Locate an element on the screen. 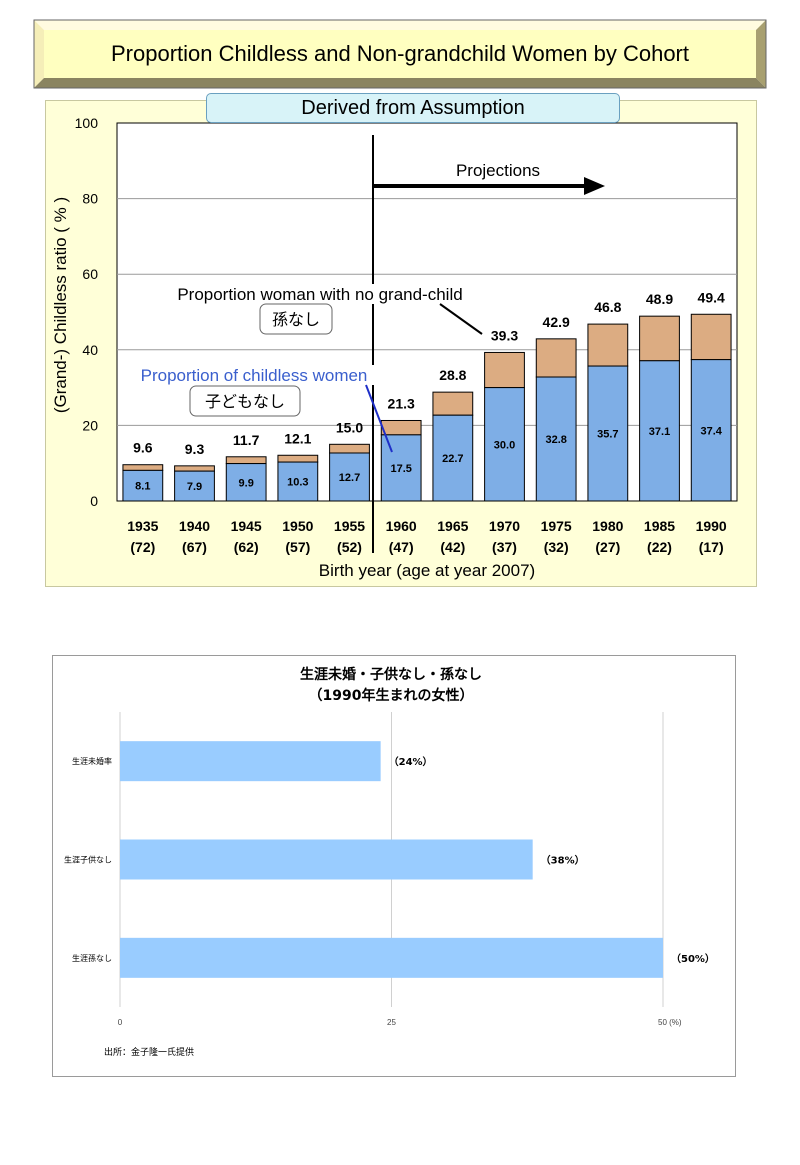 The height and width of the screenshot is (1165, 800). x-tick-age-label: (67) is located at coordinates (194, 547).